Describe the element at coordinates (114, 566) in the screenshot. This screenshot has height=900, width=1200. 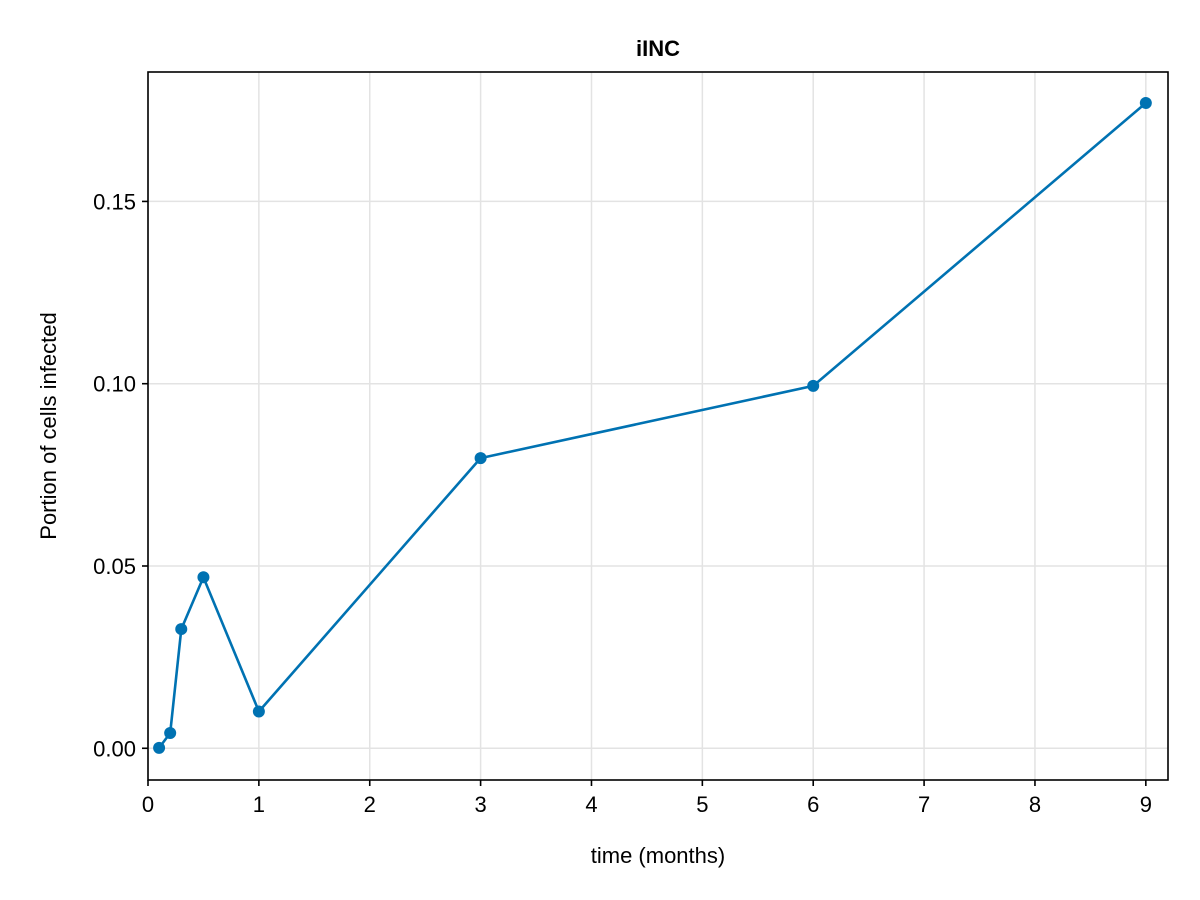
I see `y-tick-label: 0.05` at that location.